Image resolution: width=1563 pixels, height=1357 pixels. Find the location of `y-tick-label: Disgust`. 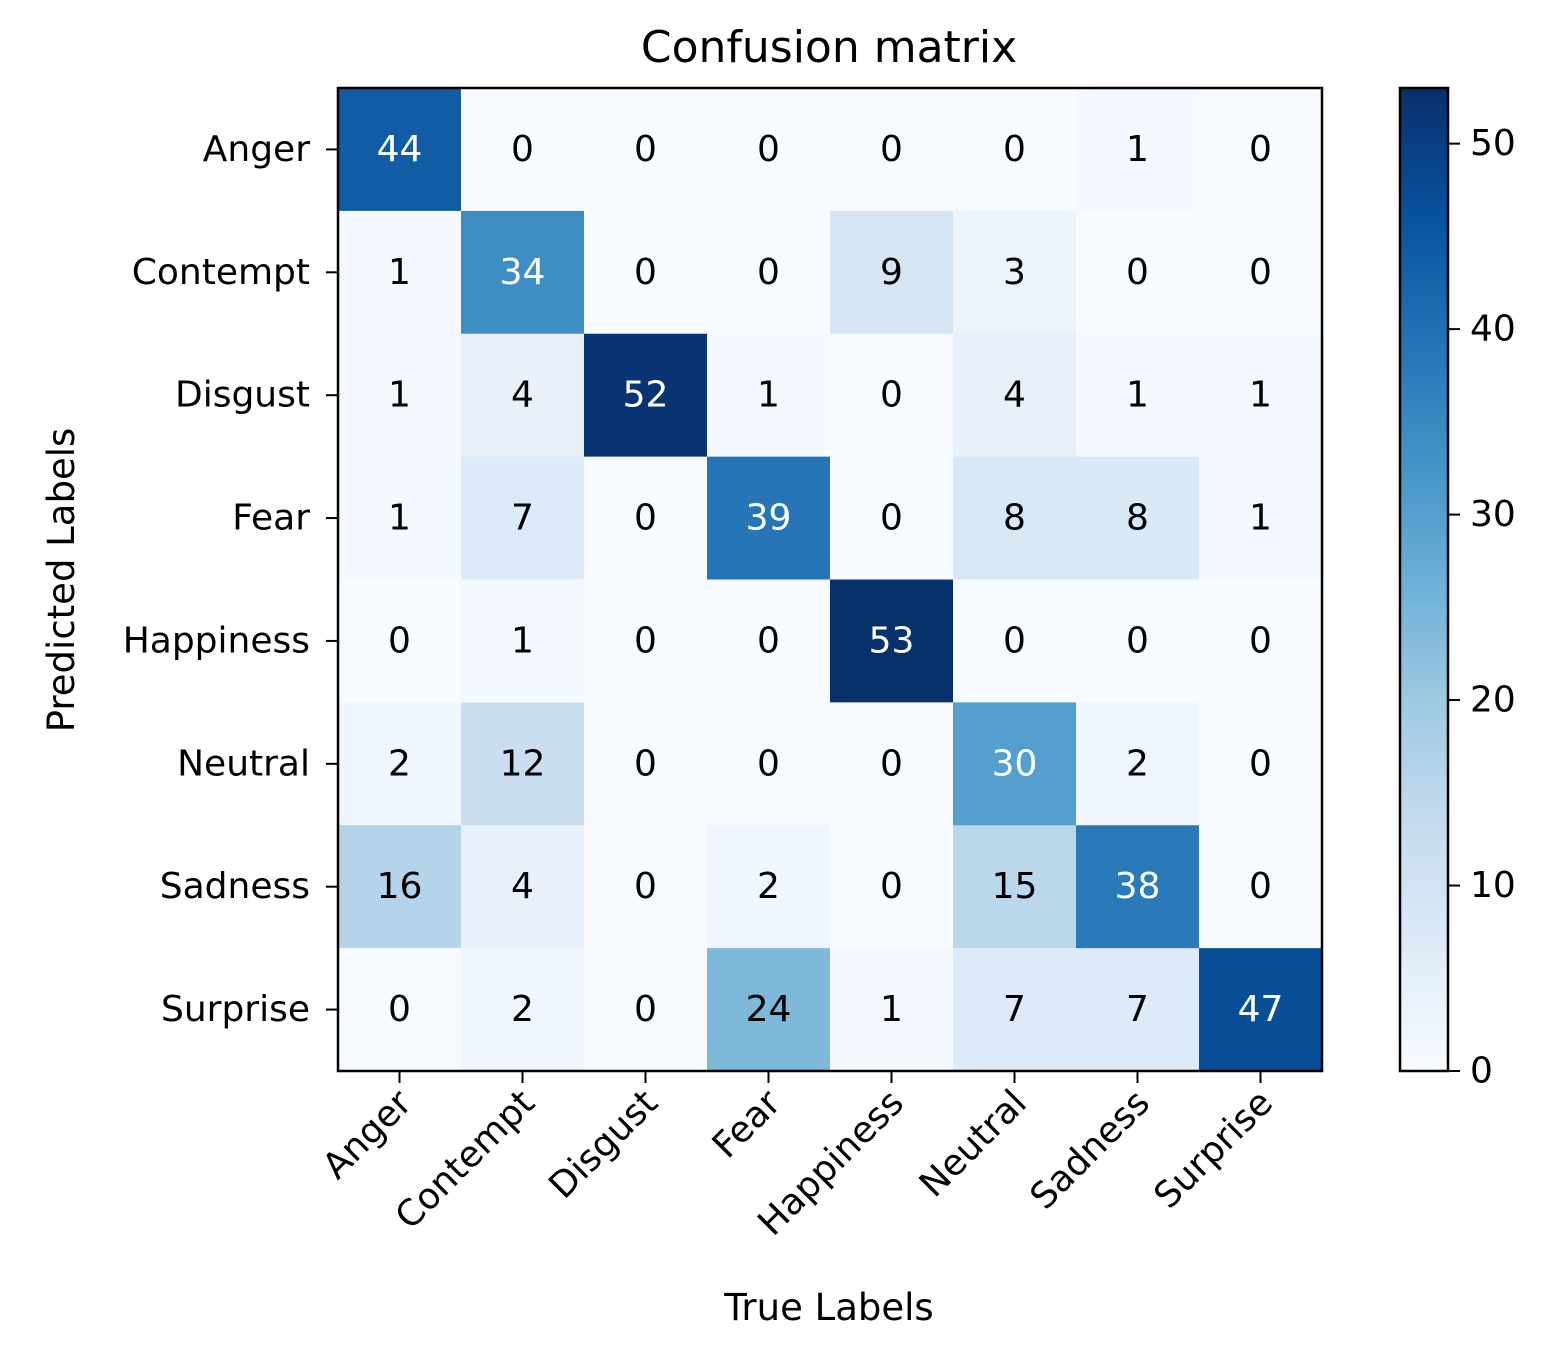

y-tick-label: Disgust is located at coordinates (242, 395).